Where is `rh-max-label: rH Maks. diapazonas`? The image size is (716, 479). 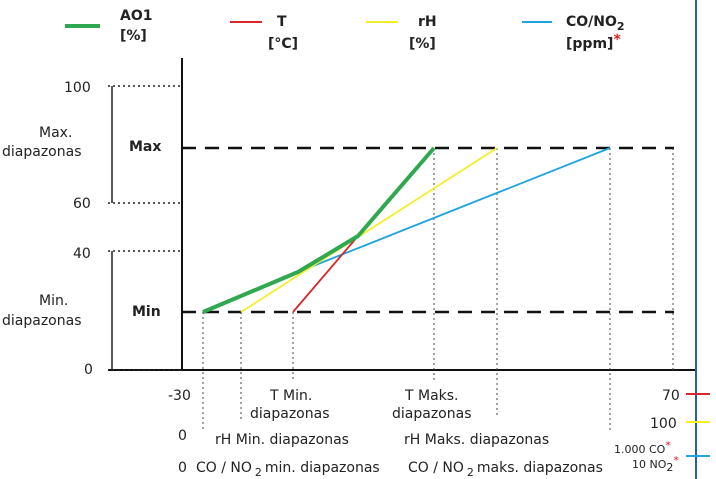 rh-max-label: rH Maks. diapazonas is located at coordinates (476, 440).